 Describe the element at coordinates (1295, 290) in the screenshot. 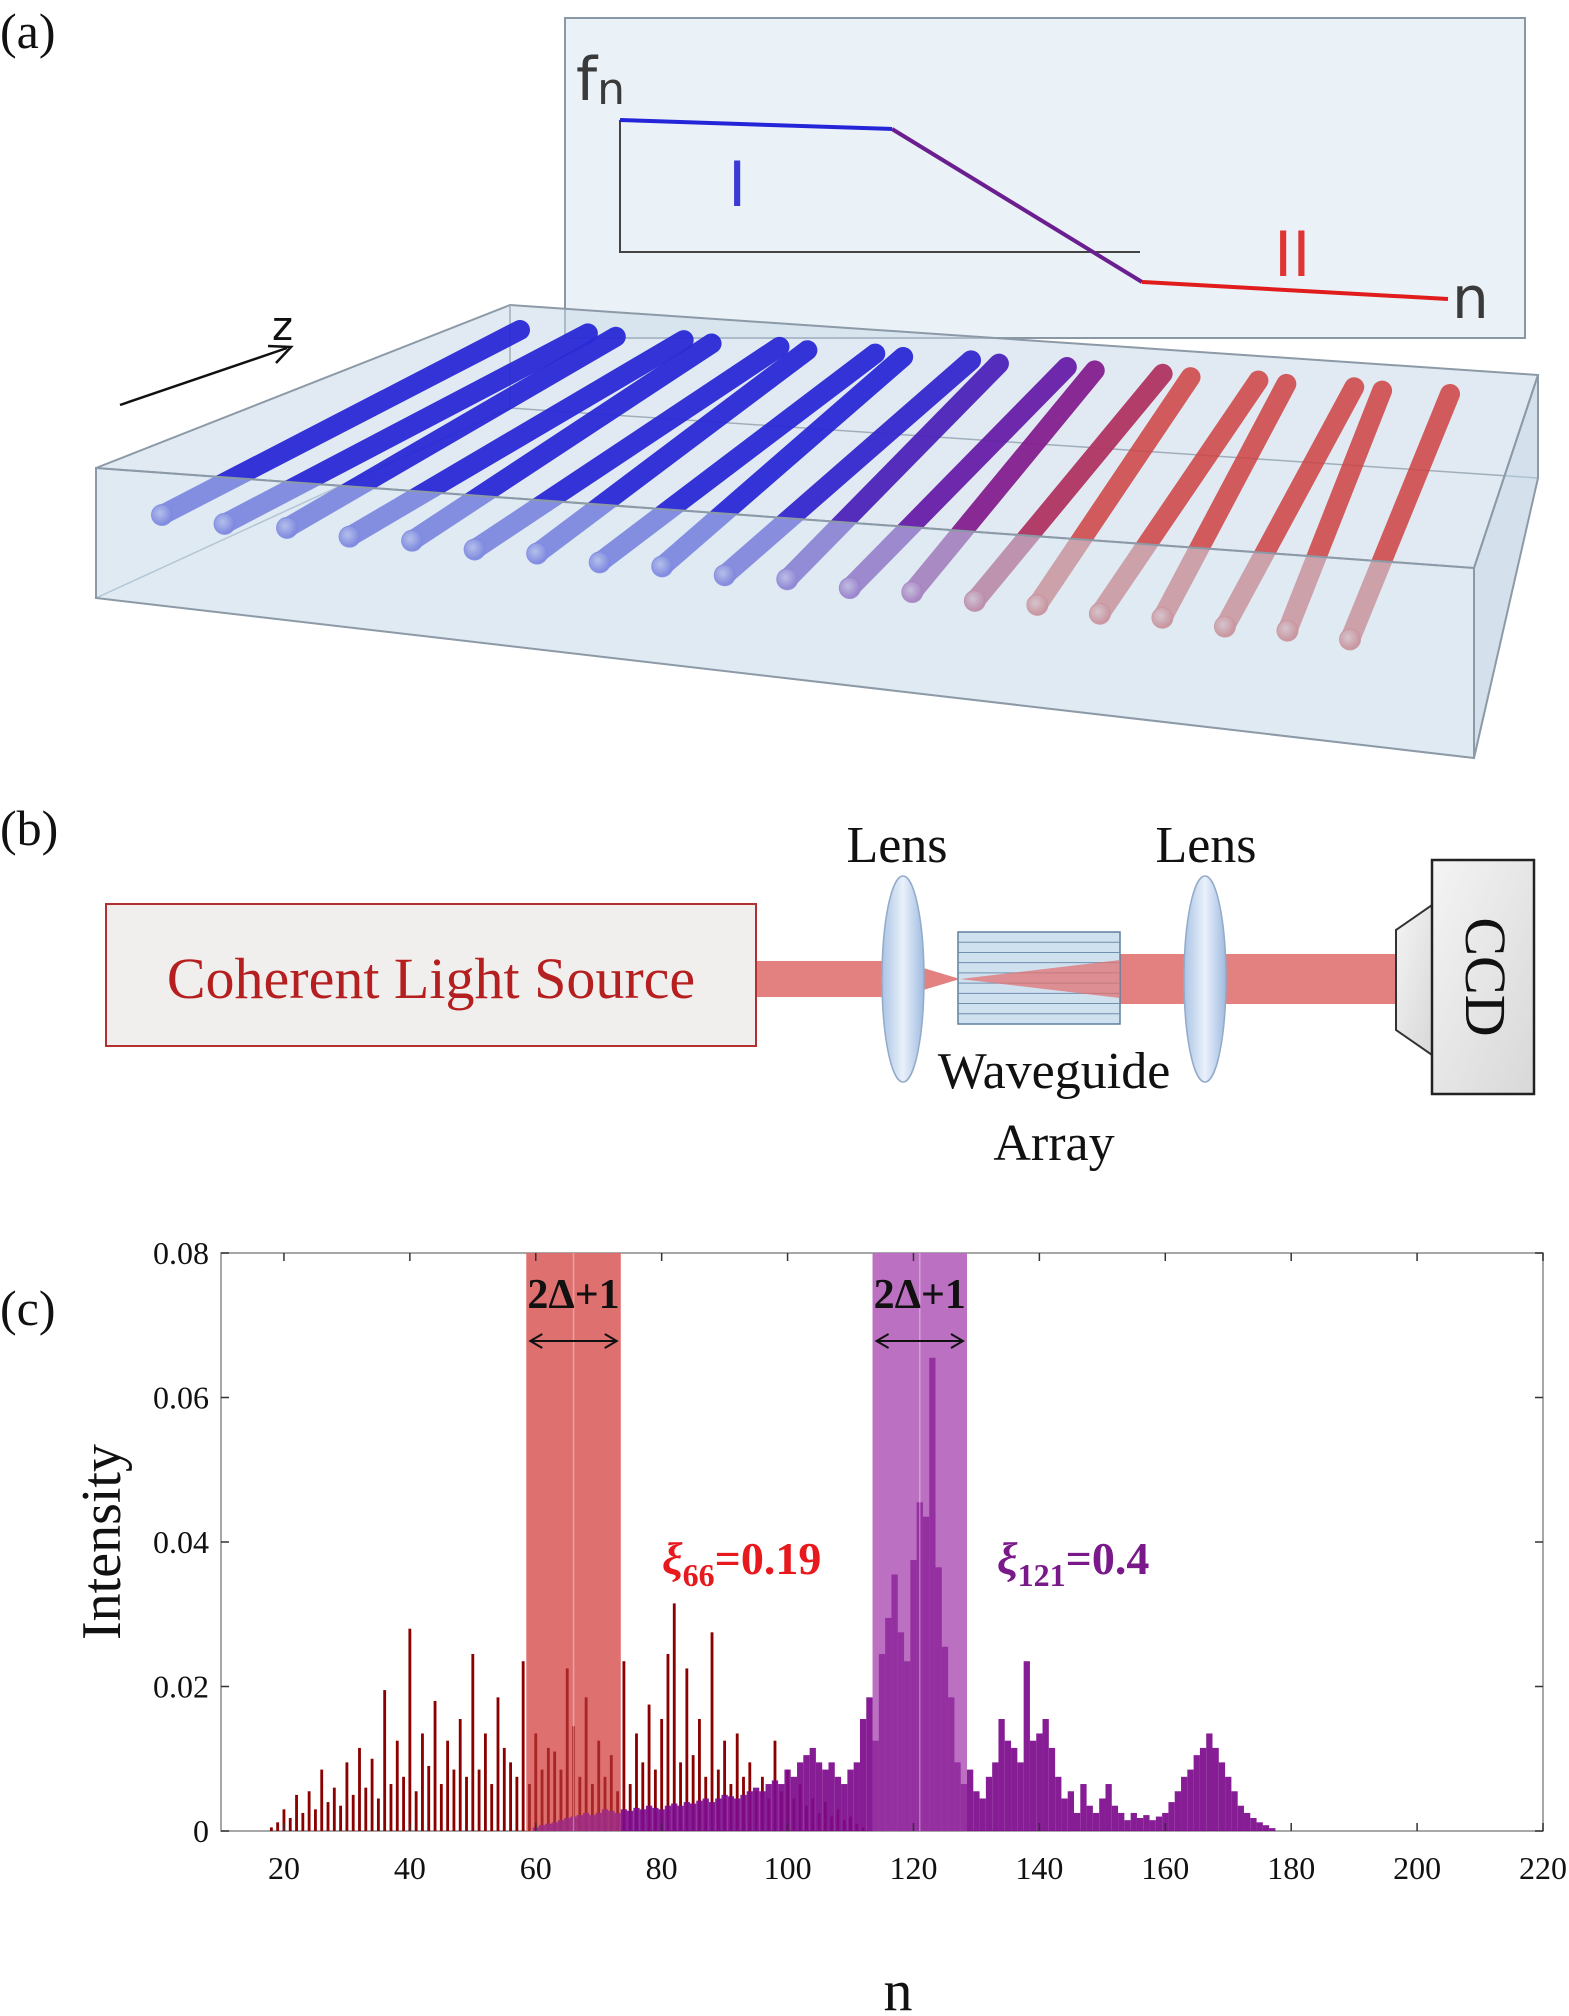

I see `profile-segment-ii` at that location.